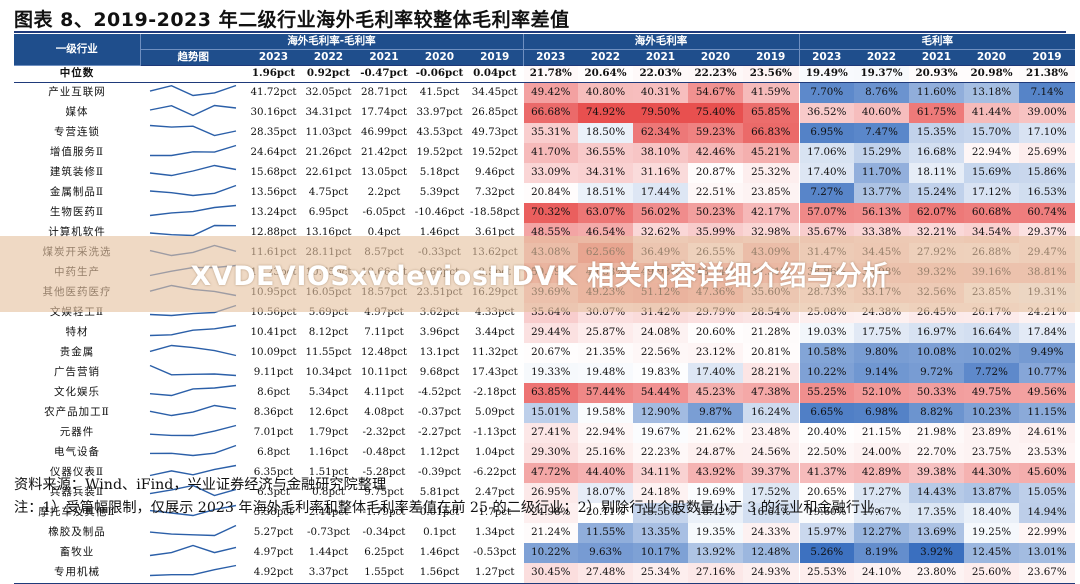  What do you see at coordinates (77, 552) in the screenshot?
I see `industry-name: 畜牧业` at bounding box center [77, 552].